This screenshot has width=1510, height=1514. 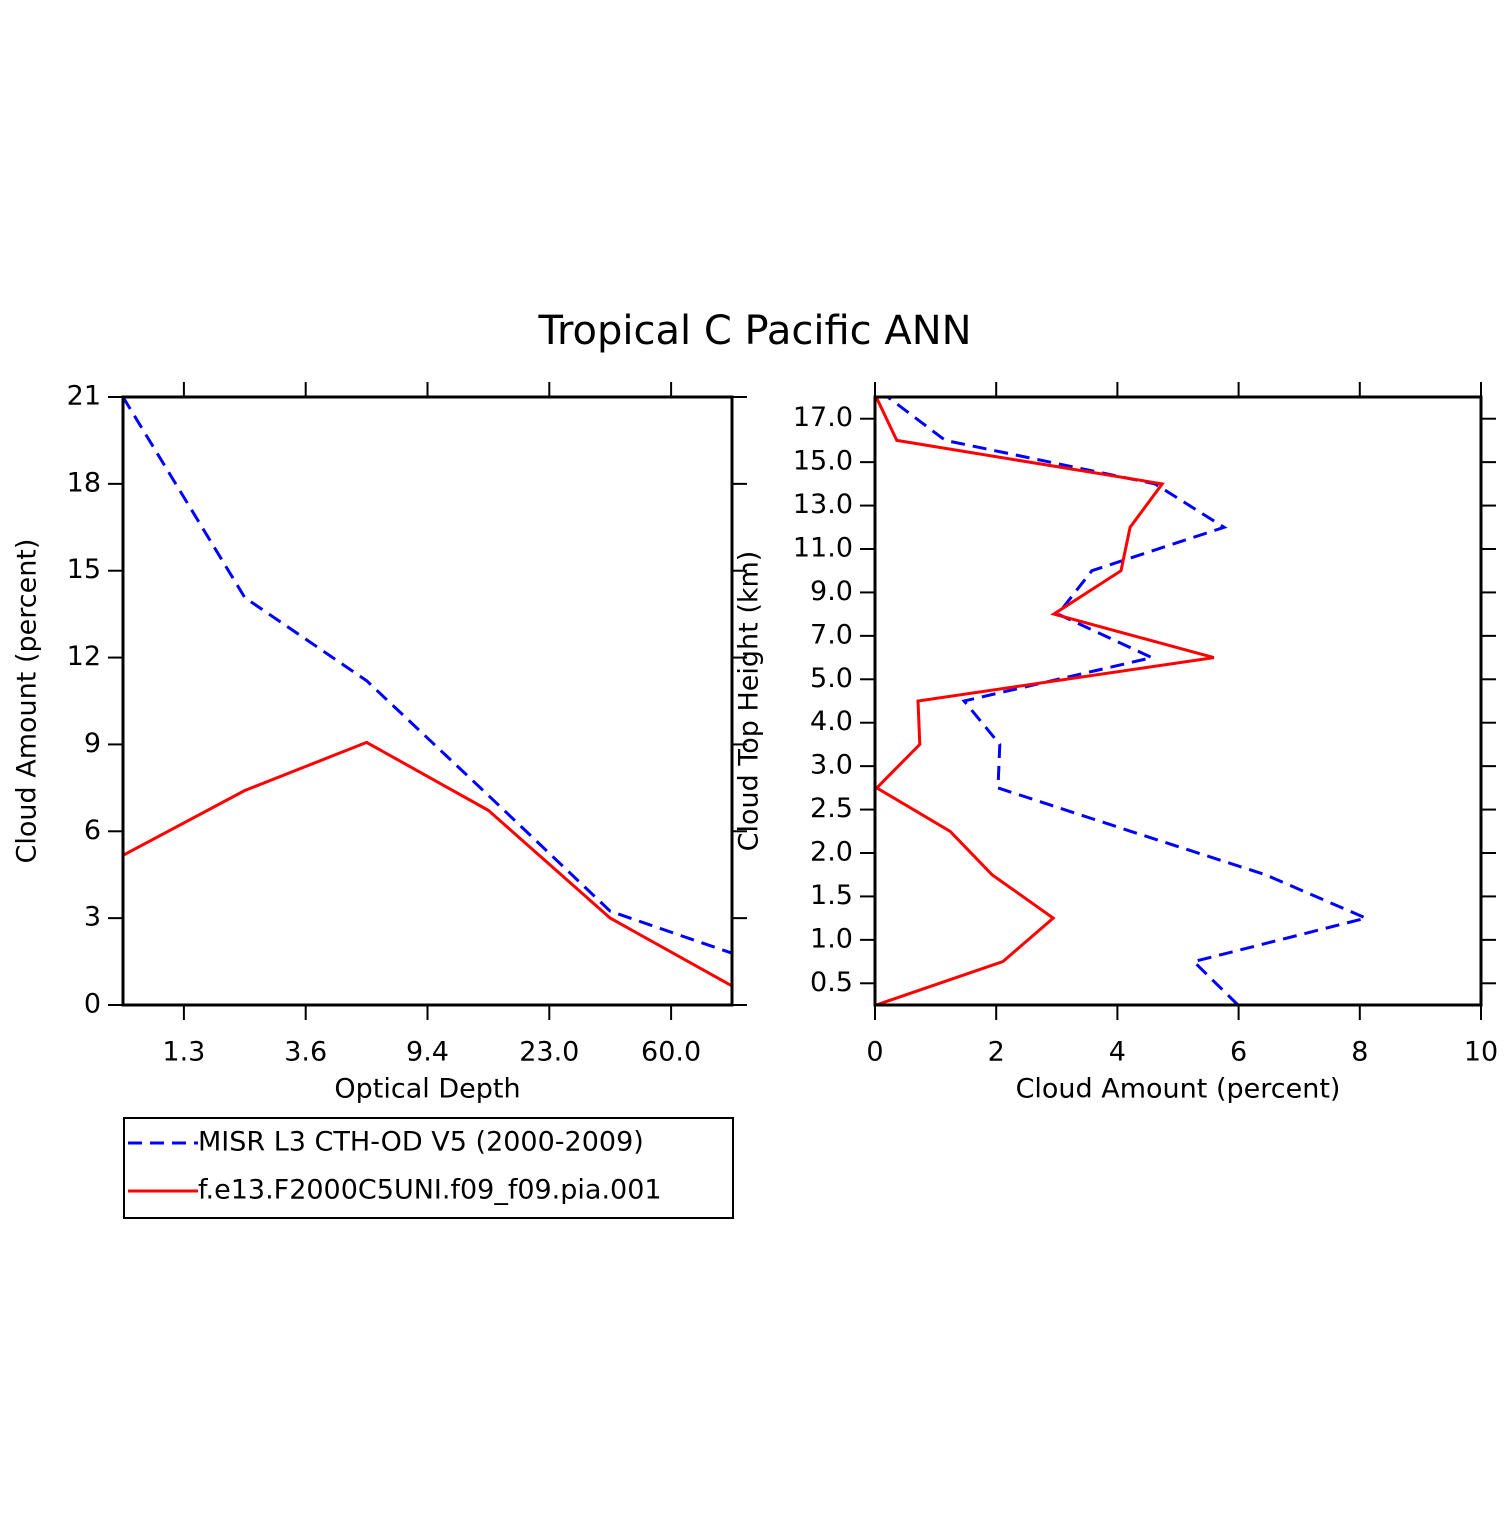 What do you see at coordinates (831, 765) in the screenshot?
I see `y-tick-label: 3.0` at bounding box center [831, 765].